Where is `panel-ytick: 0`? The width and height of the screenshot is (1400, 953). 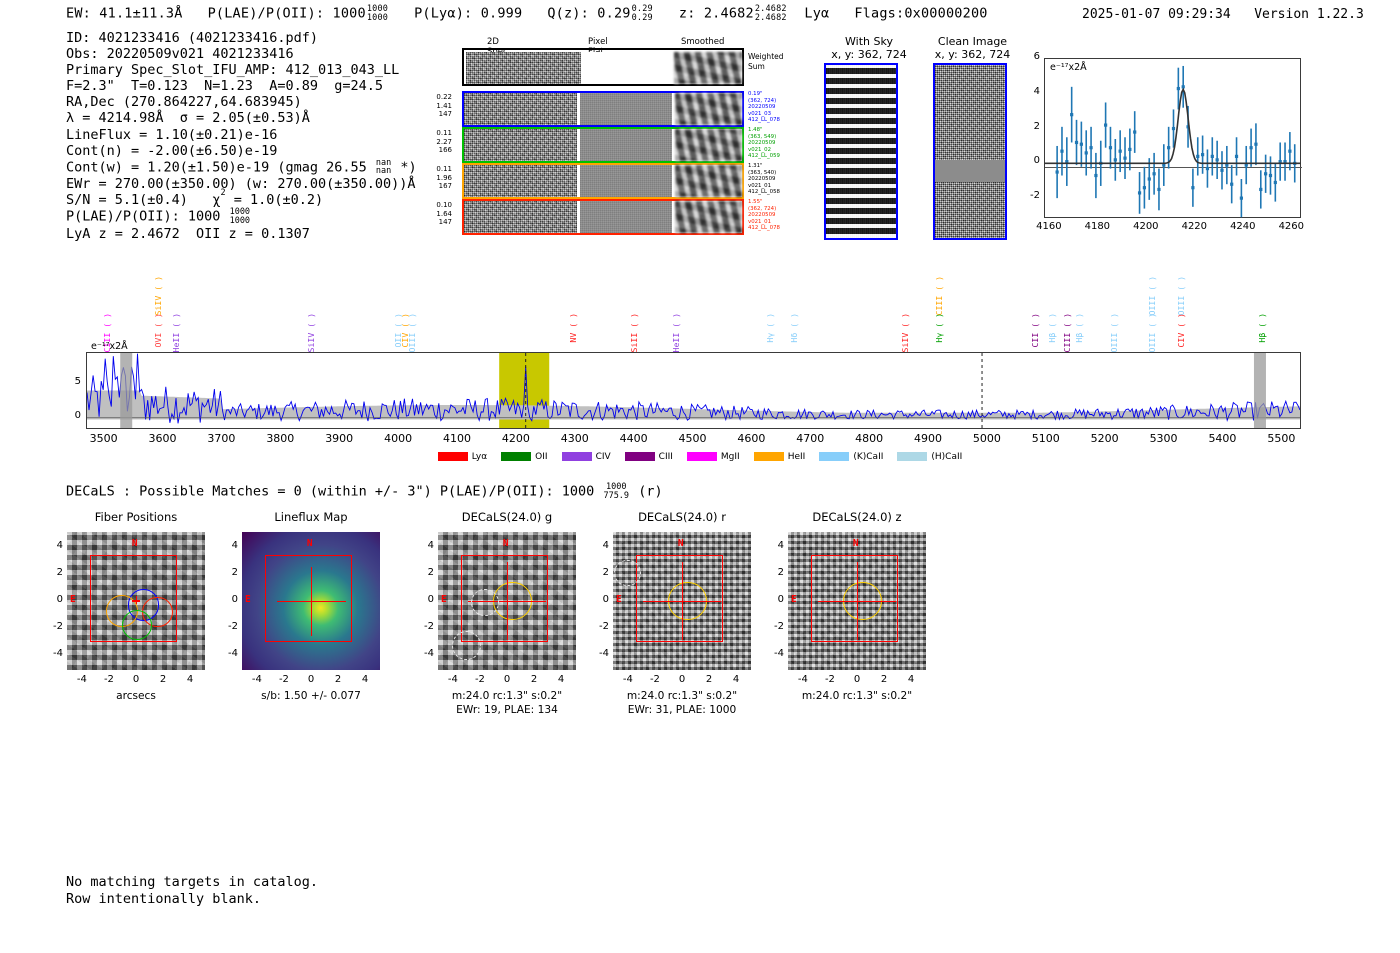
panel-ytick: 0 is located at coordinates (59, 599).